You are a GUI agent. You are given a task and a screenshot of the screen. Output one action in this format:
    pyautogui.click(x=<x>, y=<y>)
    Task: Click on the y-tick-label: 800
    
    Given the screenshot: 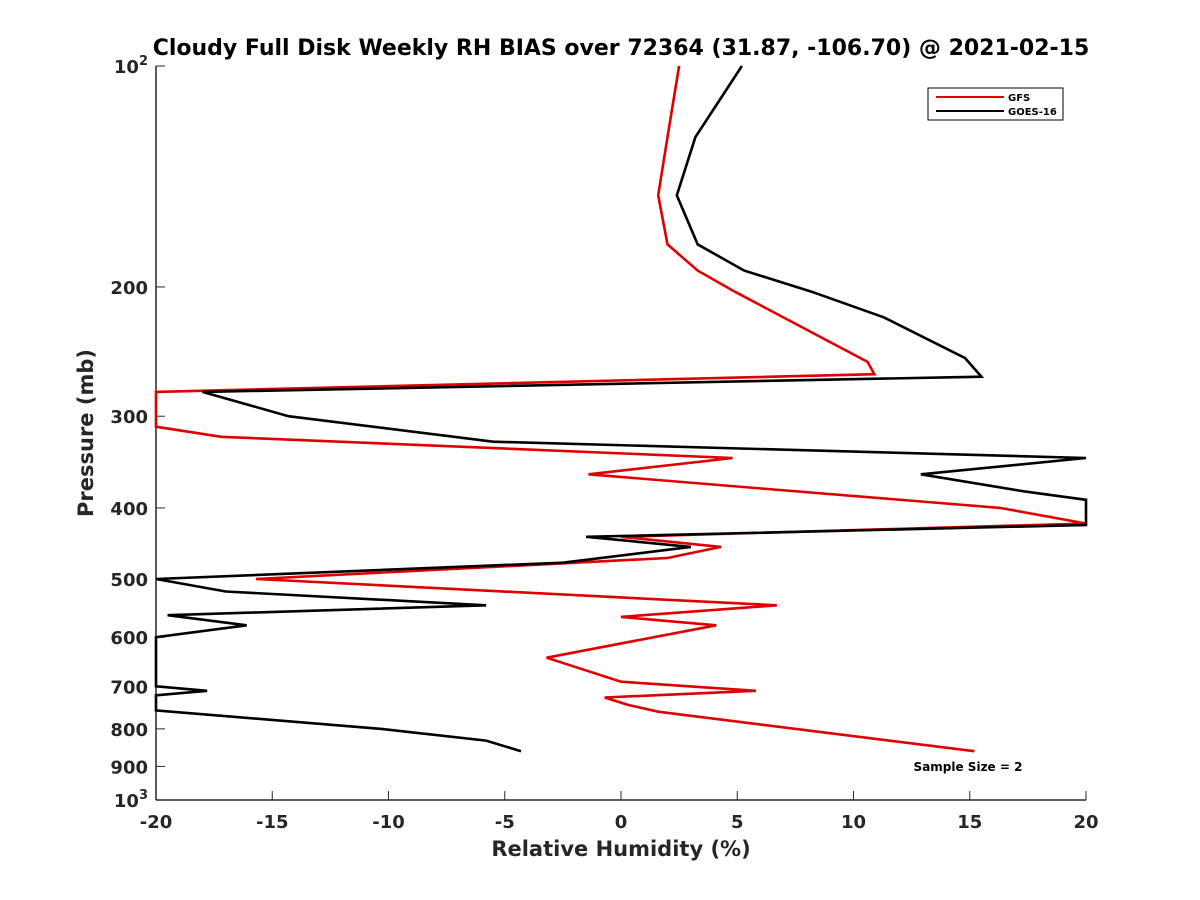 What is the action you would take?
    pyautogui.click(x=129, y=730)
    